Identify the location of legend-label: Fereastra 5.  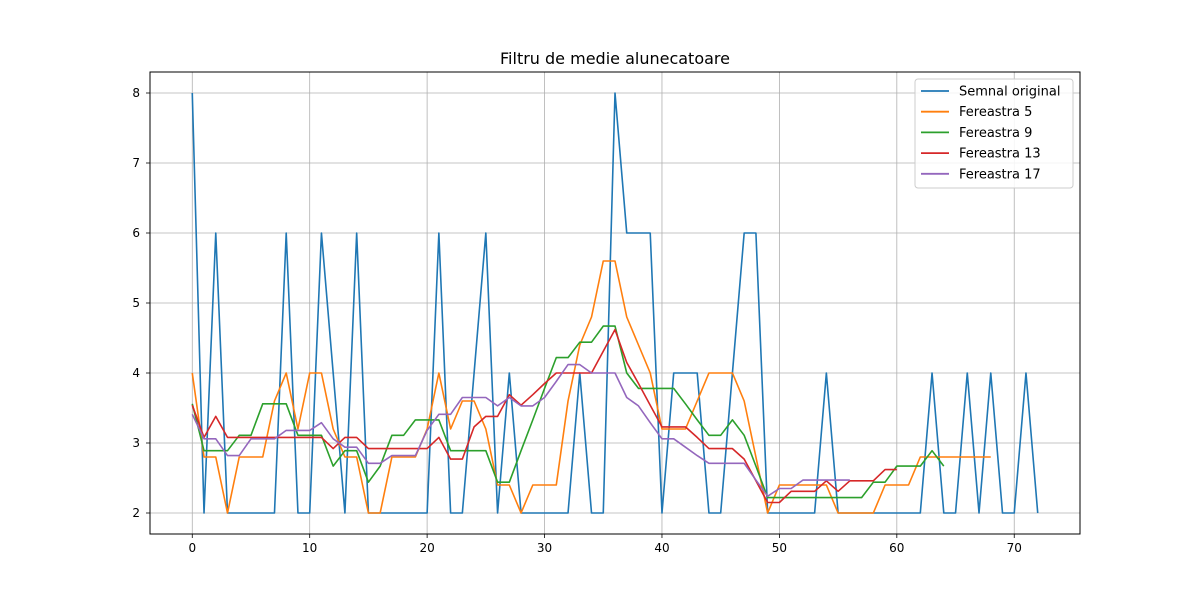
(995, 112).